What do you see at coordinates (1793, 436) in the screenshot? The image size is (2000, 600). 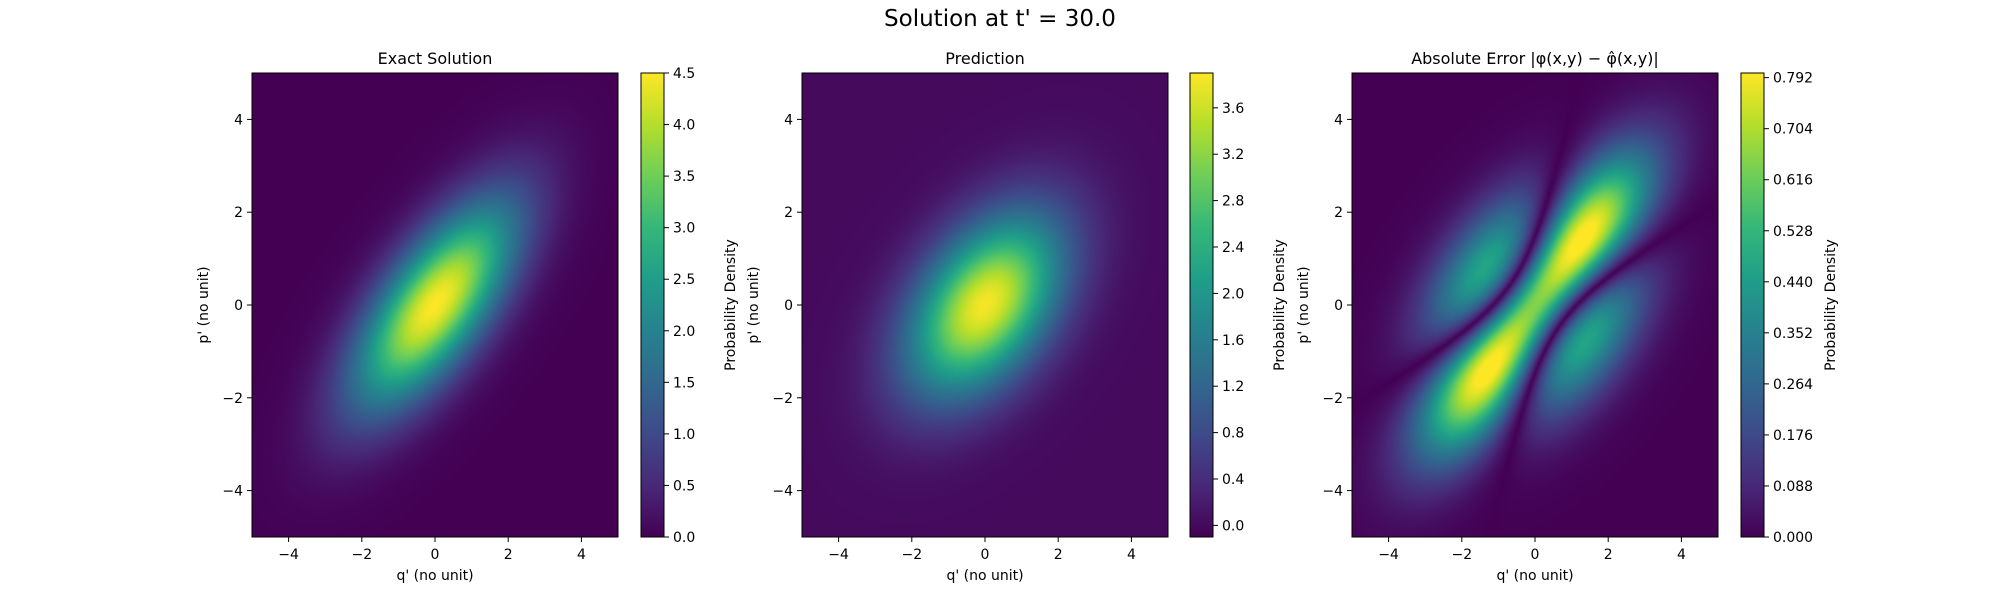 I see `colorbar-tick-label: 0.176` at bounding box center [1793, 436].